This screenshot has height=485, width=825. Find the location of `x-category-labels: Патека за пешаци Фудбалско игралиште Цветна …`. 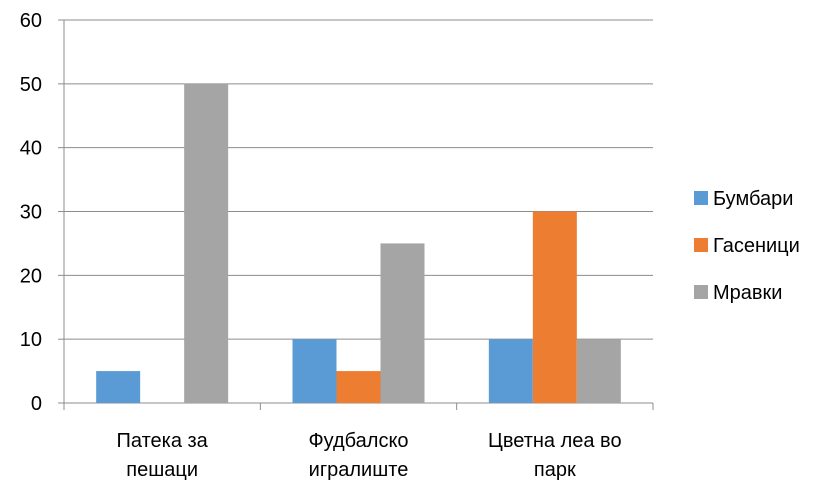

x-category-labels: Патека за пешаци Фудбалско игралиште Цветна … is located at coordinates (369, 455).